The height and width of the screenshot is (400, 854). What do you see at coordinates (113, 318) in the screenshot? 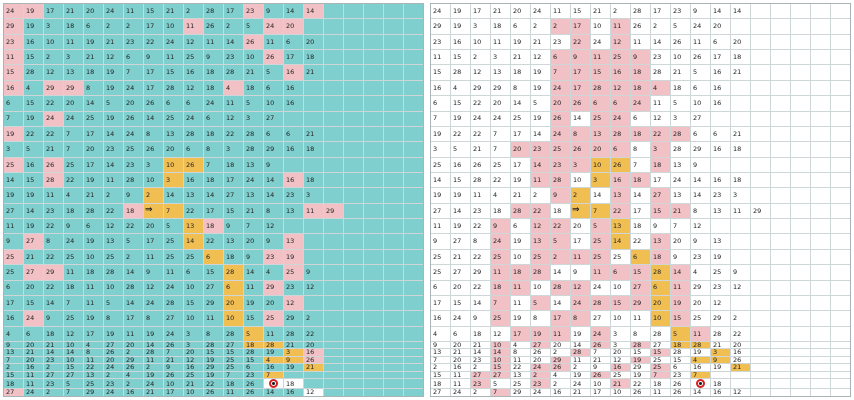
I see `grid-cell: 8` at bounding box center [113, 318].